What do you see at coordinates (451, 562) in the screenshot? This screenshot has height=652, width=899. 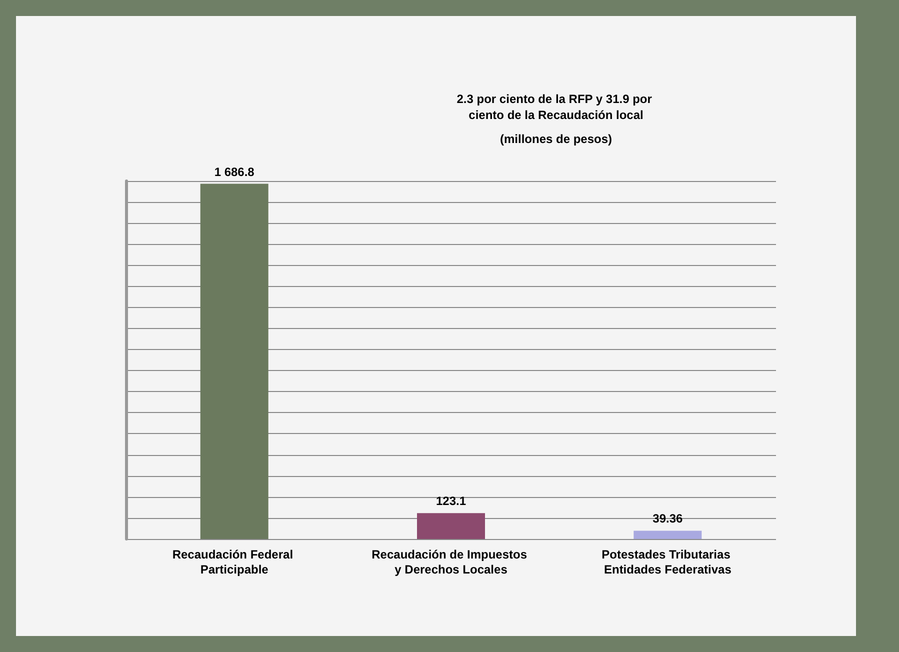 I see `x-tick-label: Recaudación de Impuestos y Derechos Locales` at bounding box center [451, 562].